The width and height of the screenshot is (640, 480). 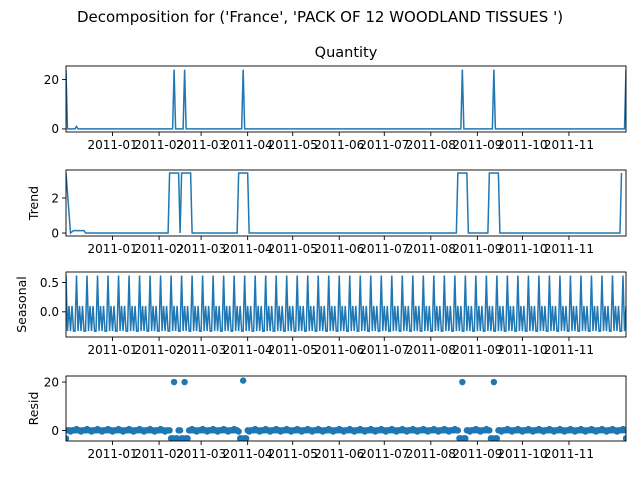 I want to click on panel-2-data, so click(x=344, y=203).